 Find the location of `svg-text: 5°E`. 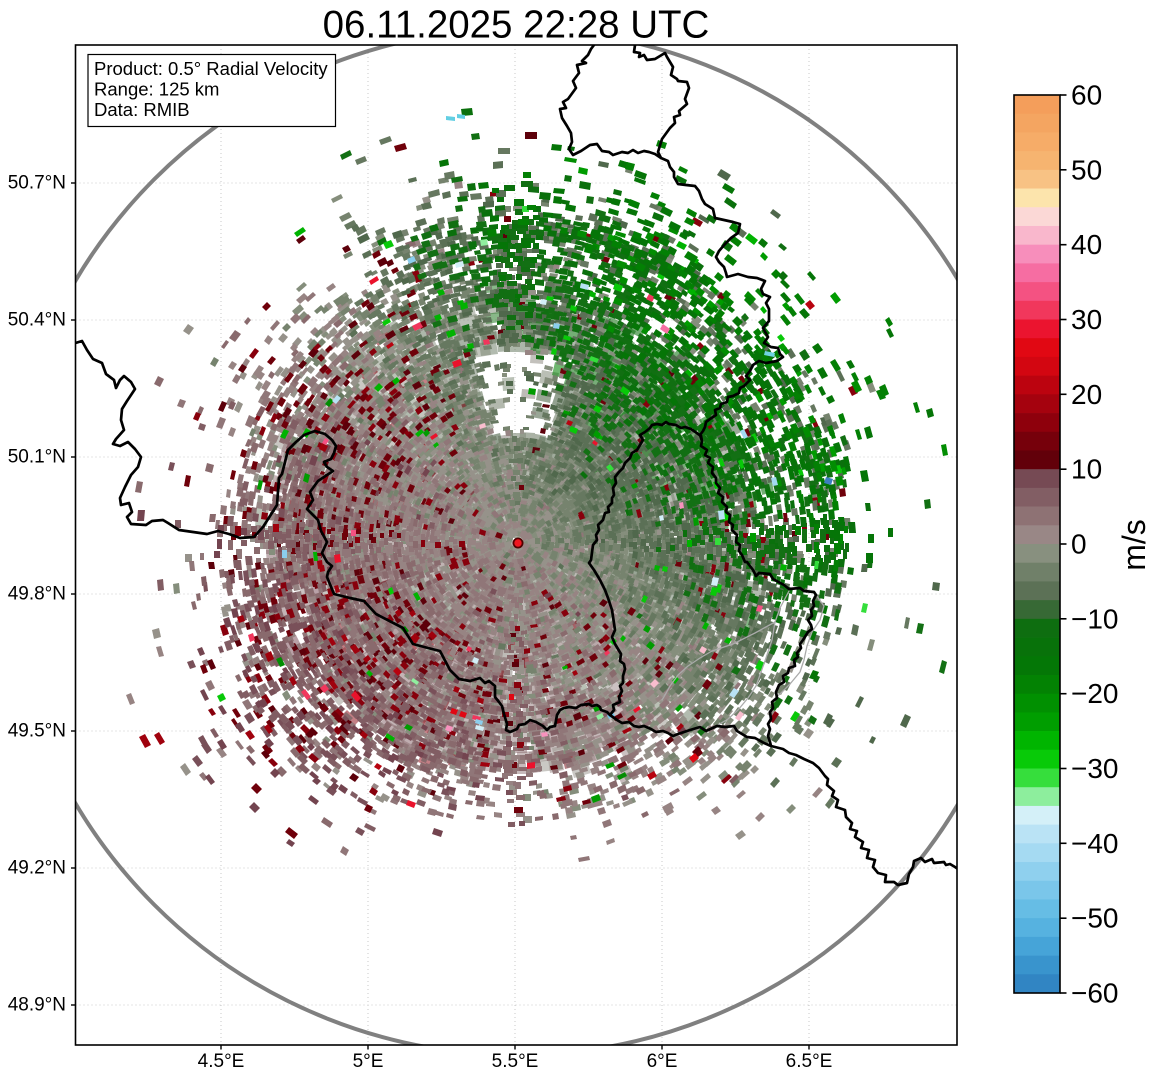

svg-text: 5°E is located at coordinates (368, 1061).